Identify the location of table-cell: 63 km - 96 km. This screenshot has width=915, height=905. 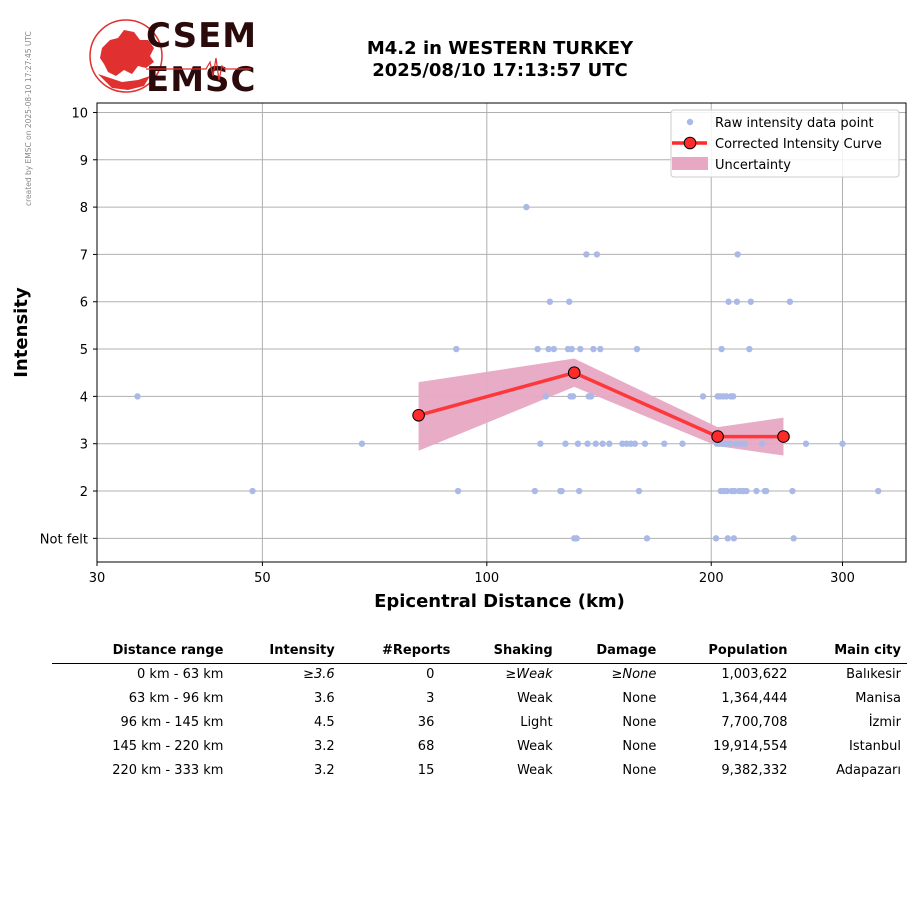
(176, 698).